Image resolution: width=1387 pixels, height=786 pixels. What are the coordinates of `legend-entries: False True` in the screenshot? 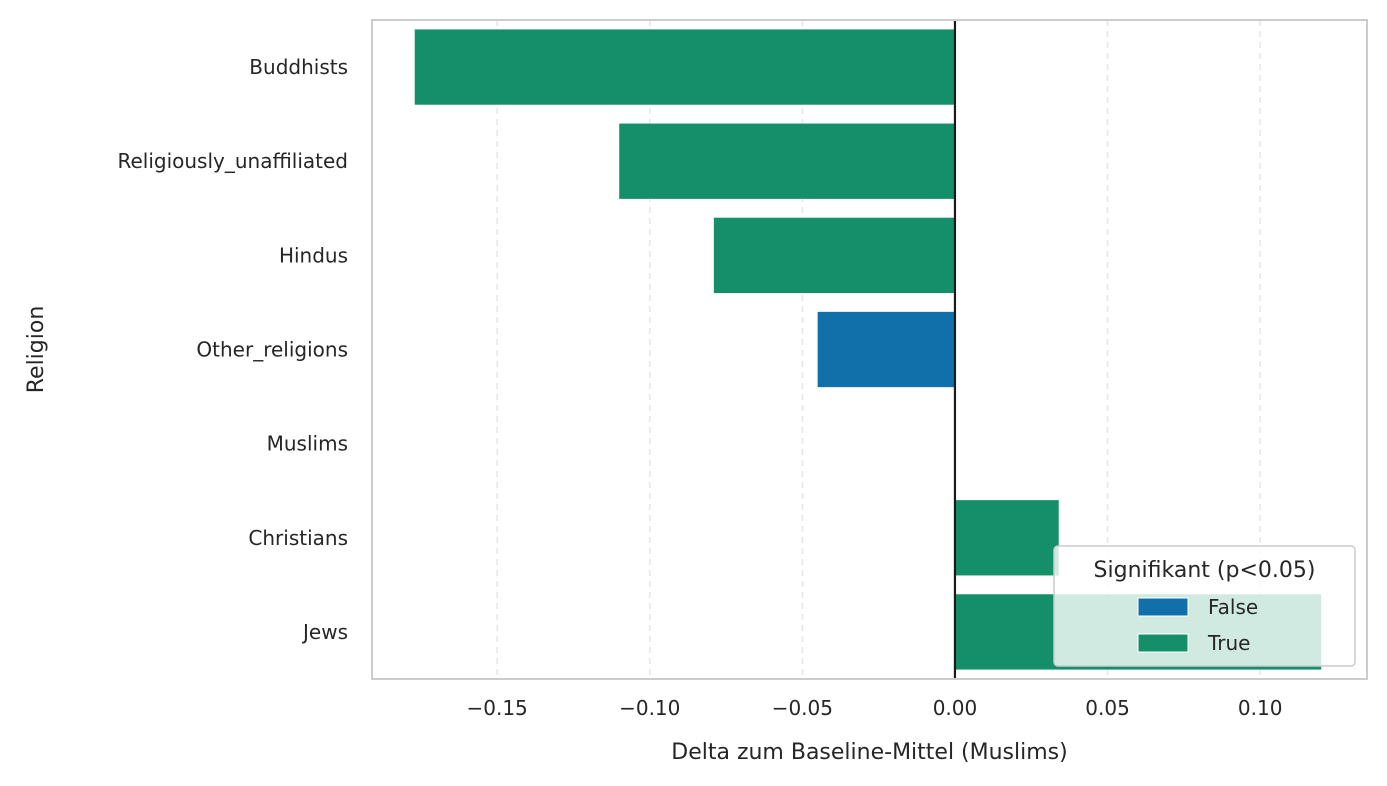 It's located at (1197, 625).